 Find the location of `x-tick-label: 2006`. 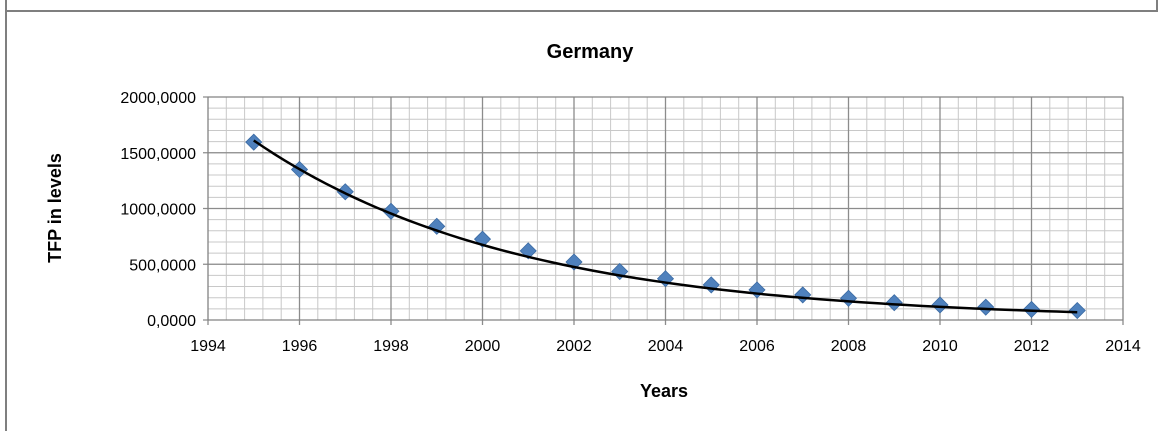

x-tick-label: 2006 is located at coordinates (757, 346).